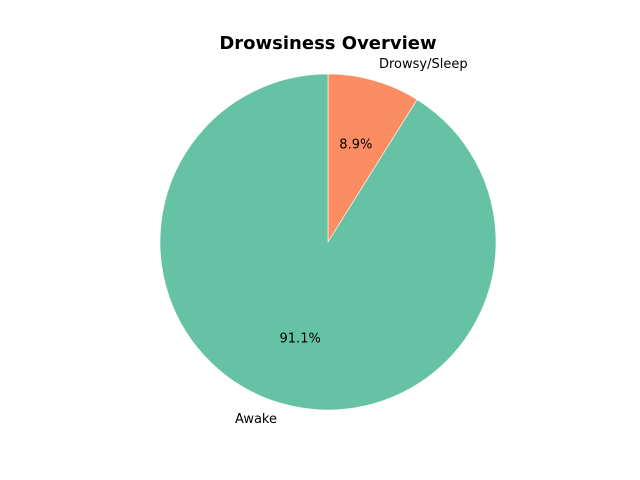 Image resolution: width=640 pixels, height=480 pixels. I want to click on pct-label-drowsy-sleep: 8.9%, so click(355, 145).